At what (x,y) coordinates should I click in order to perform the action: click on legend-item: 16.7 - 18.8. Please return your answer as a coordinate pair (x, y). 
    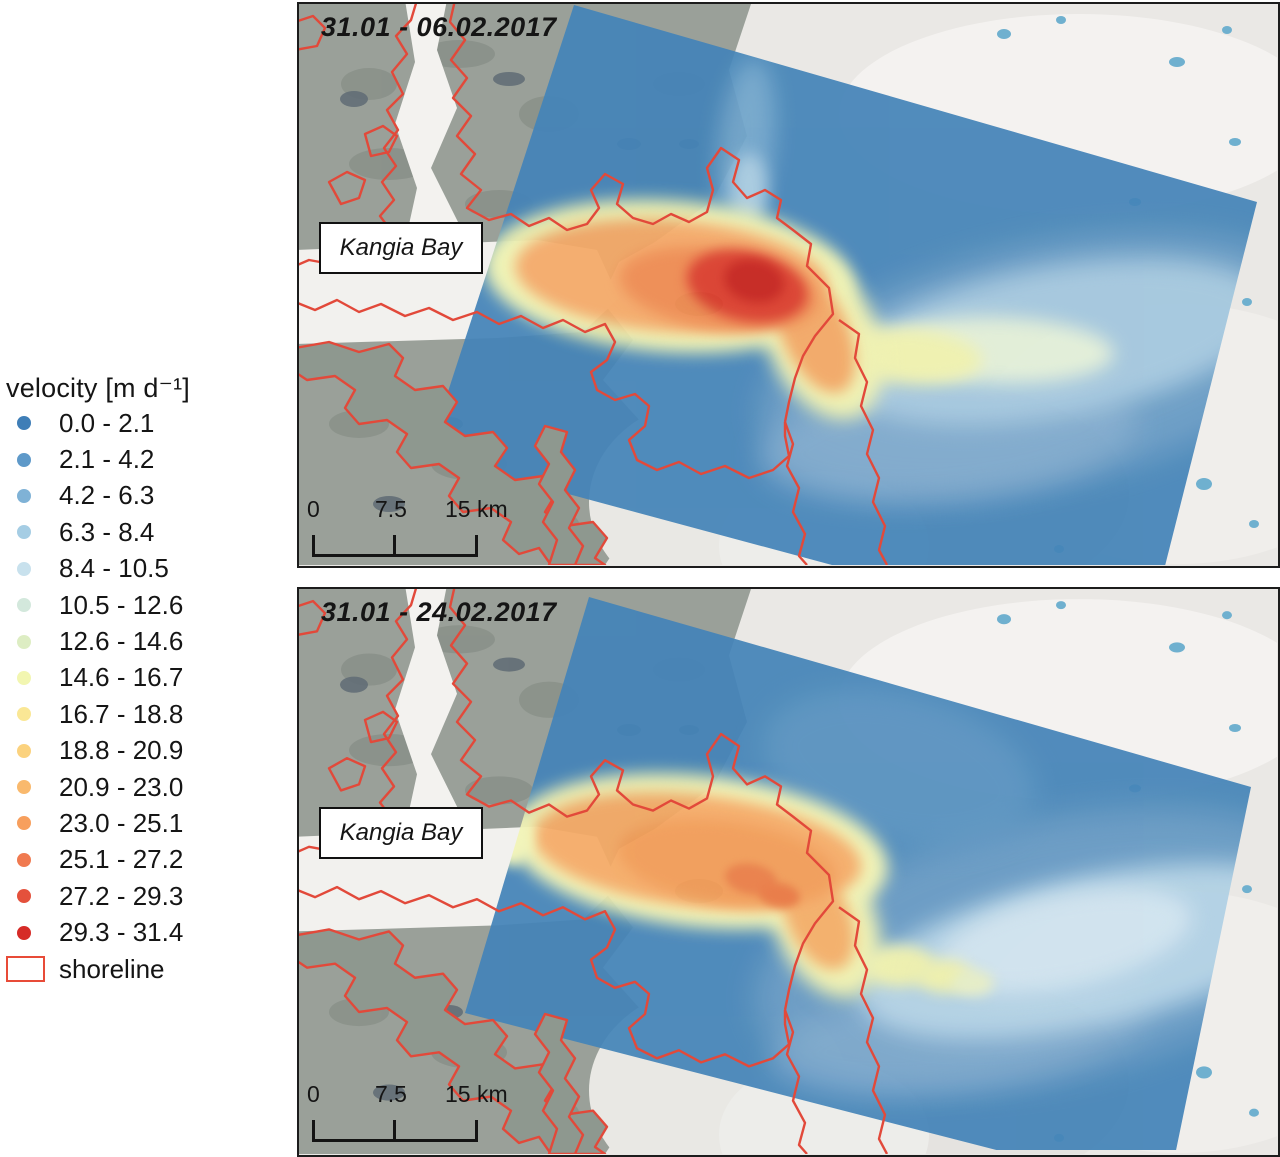
    Looking at the image, I should click on (149, 714).